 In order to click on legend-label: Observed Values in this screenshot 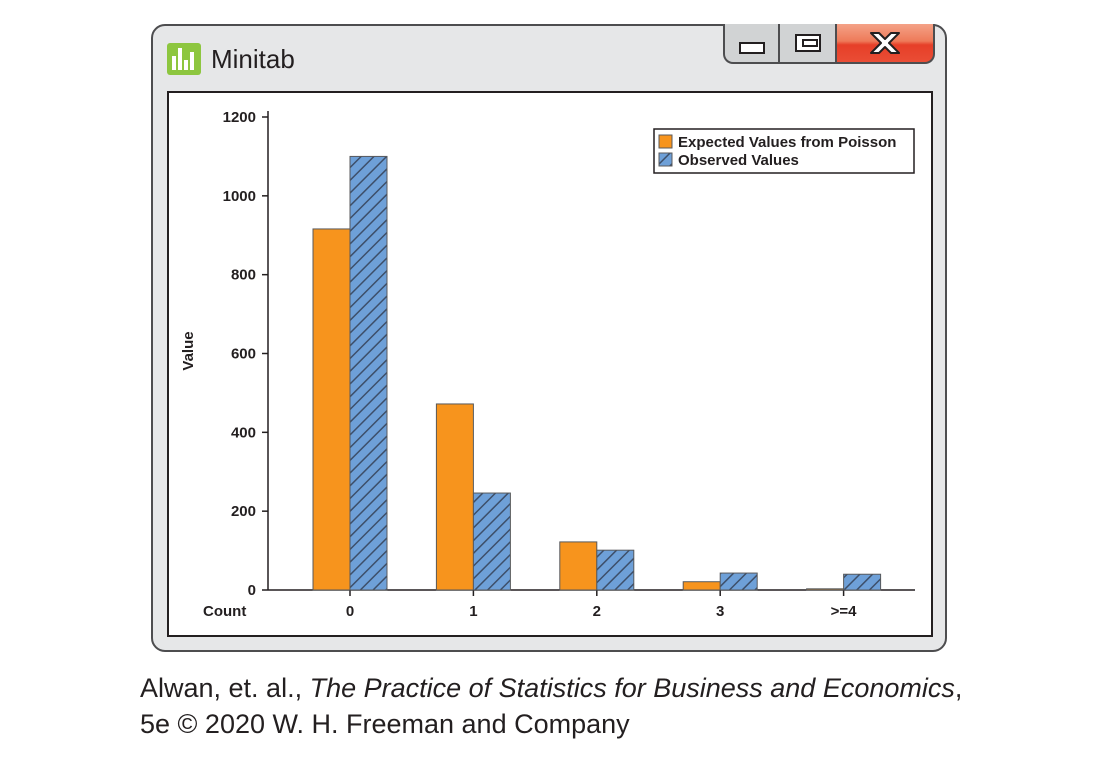, I will do `click(738, 160)`.